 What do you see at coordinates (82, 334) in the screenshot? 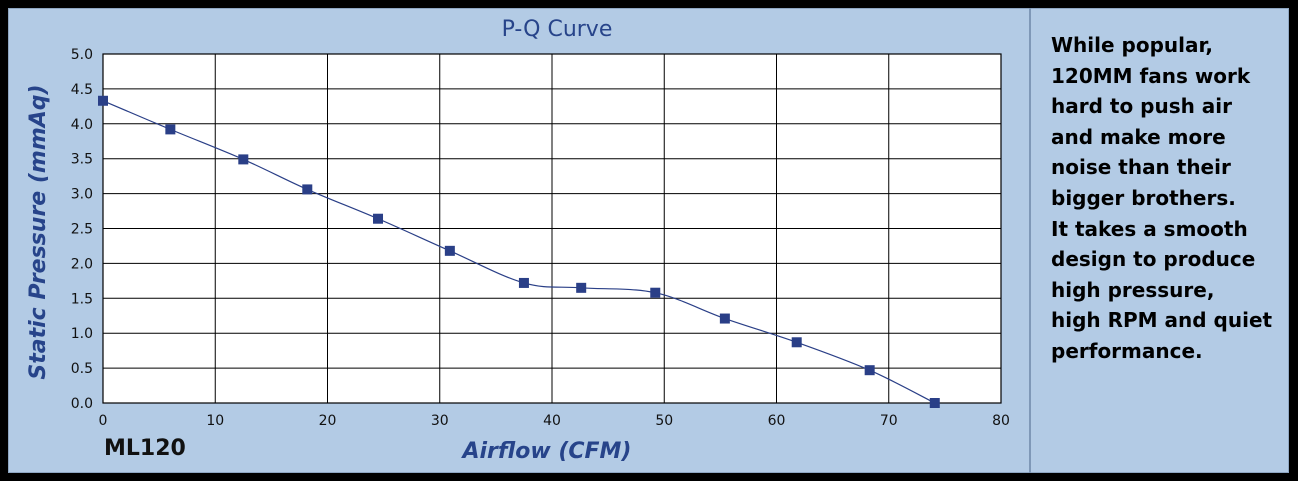
I see `y-tick-label: 1.0` at bounding box center [82, 334].